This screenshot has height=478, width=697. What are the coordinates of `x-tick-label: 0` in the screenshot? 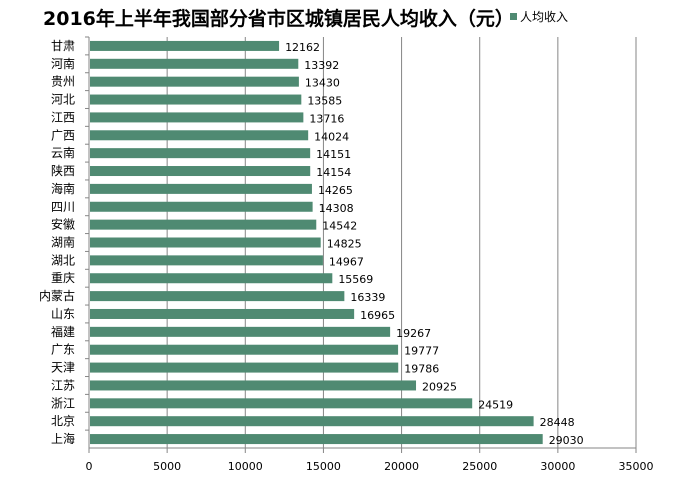 It's located at (89, 466).